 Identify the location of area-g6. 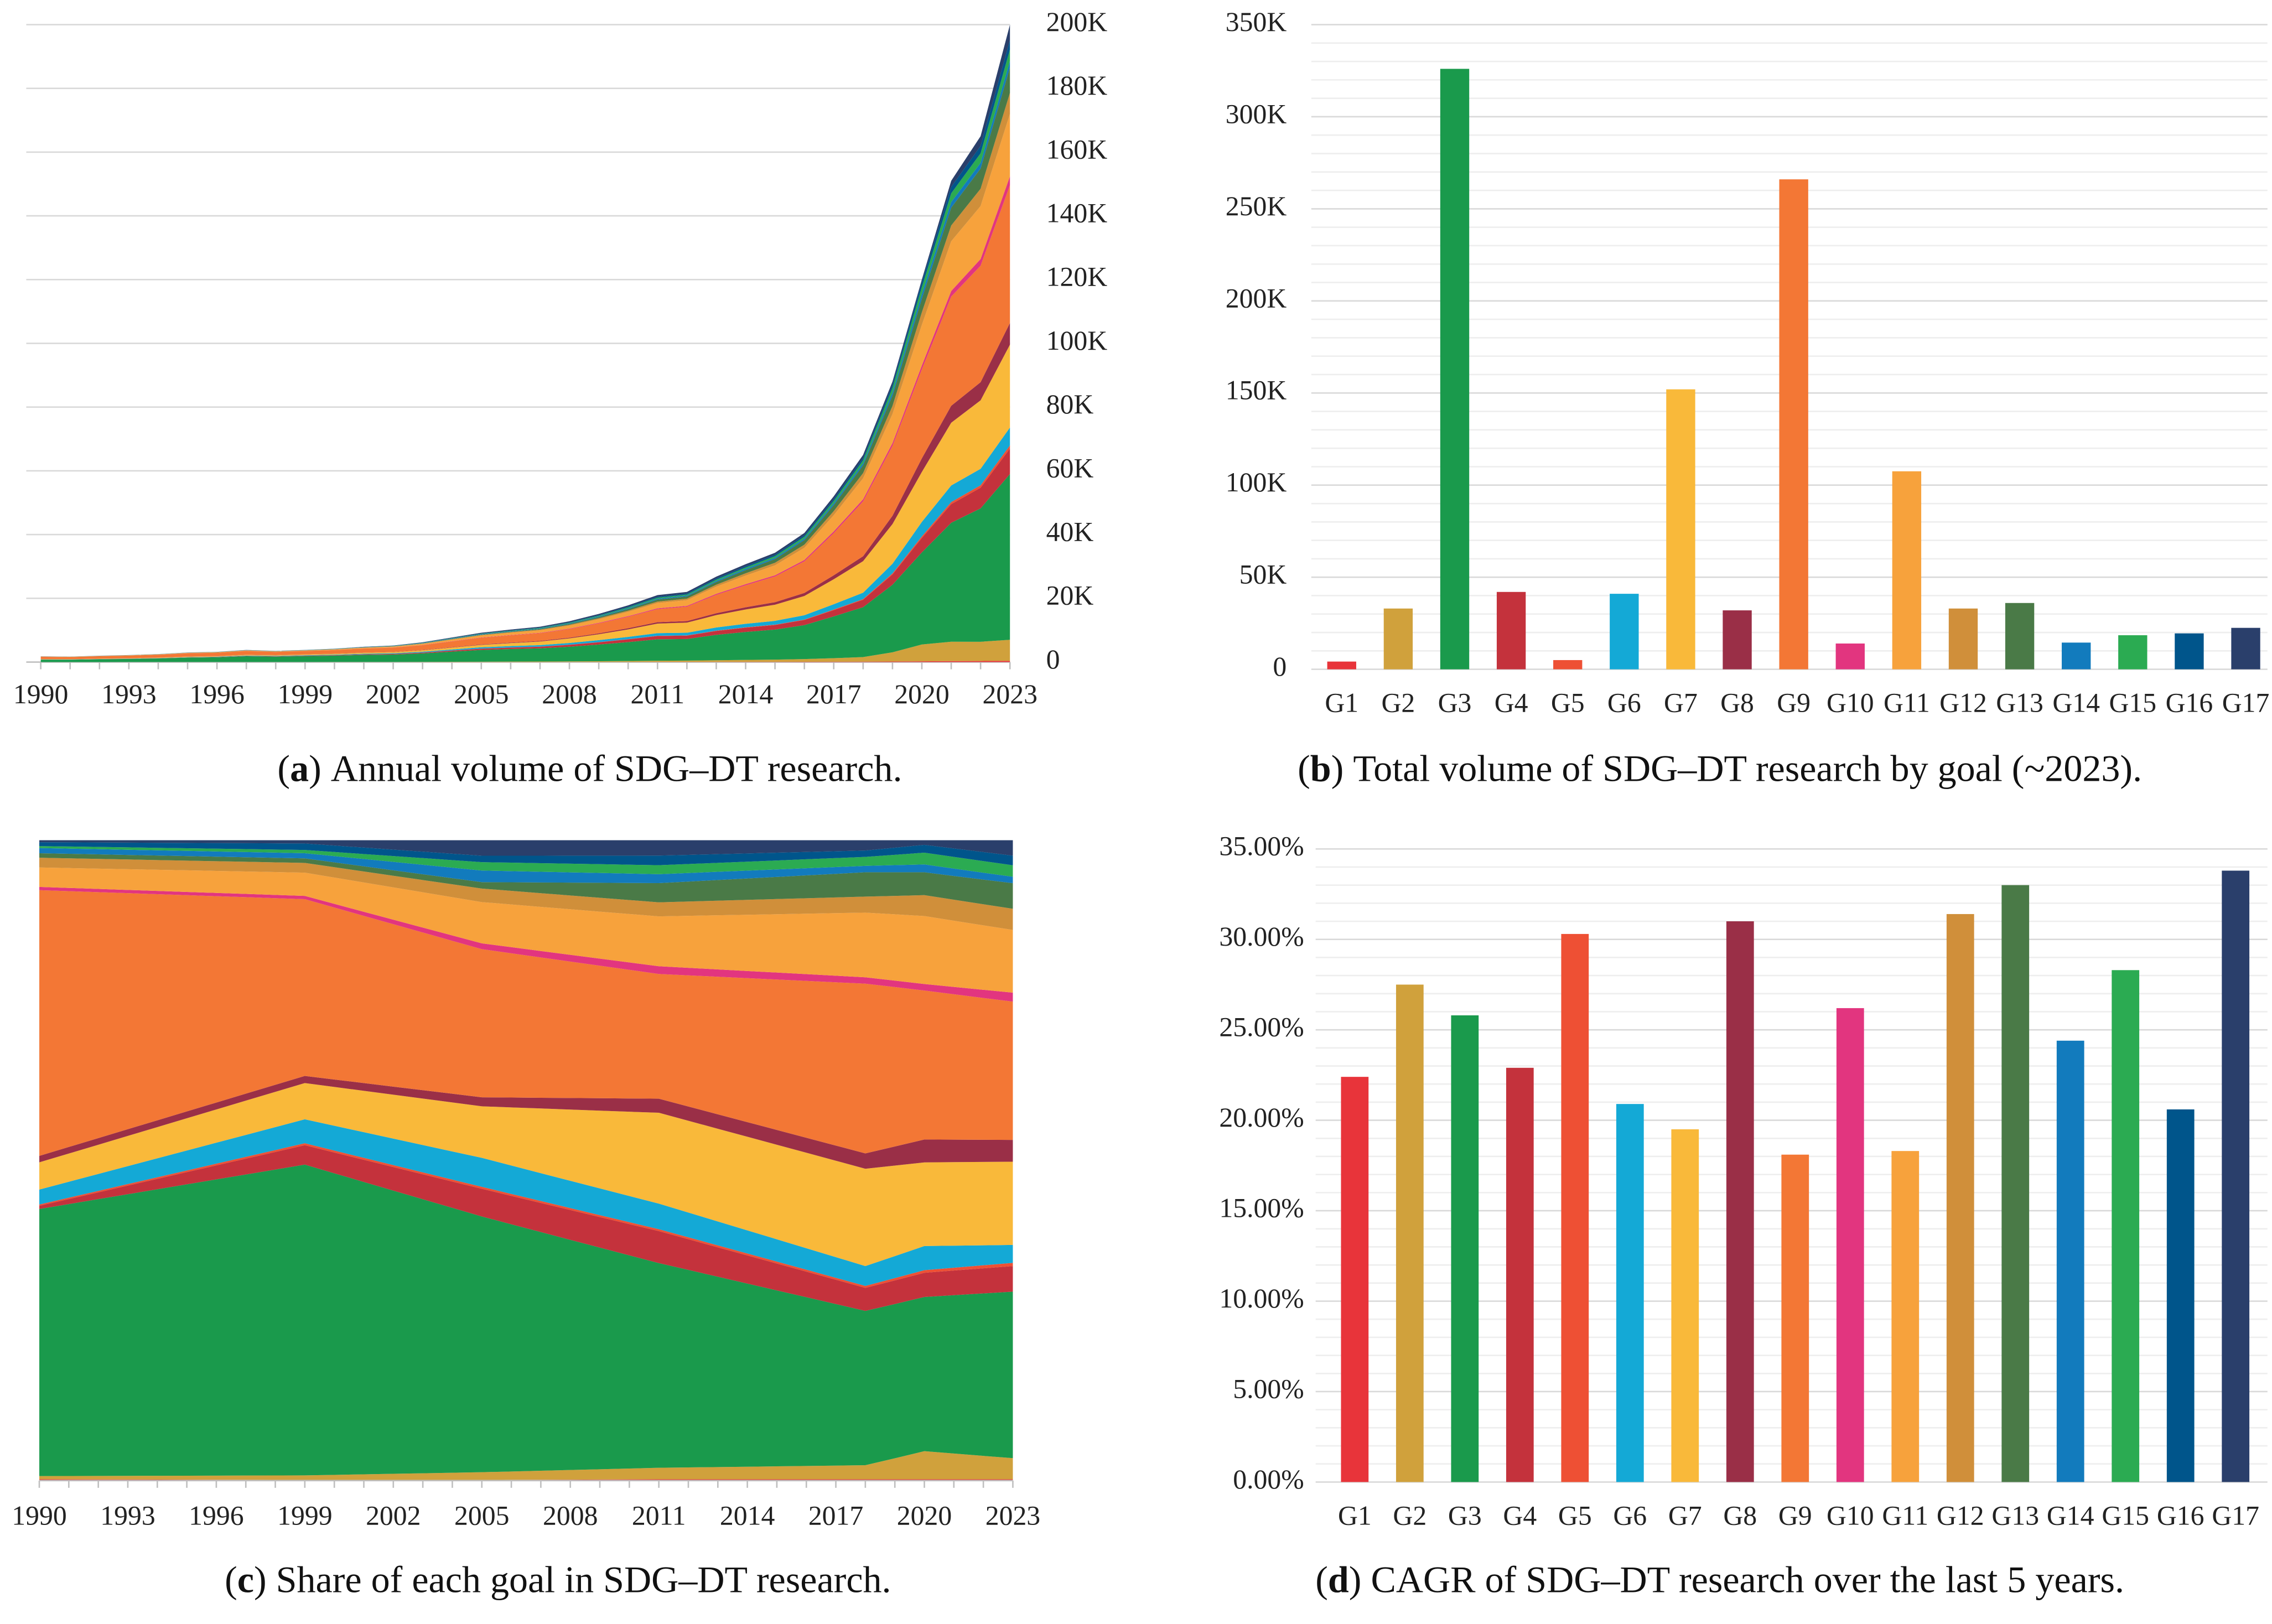
(526, 1203).